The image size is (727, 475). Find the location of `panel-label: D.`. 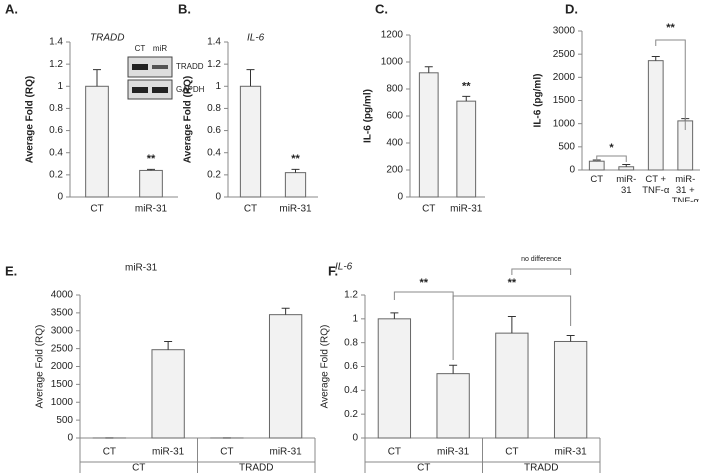

panel-label: D. is located at coordinates (571, 8).